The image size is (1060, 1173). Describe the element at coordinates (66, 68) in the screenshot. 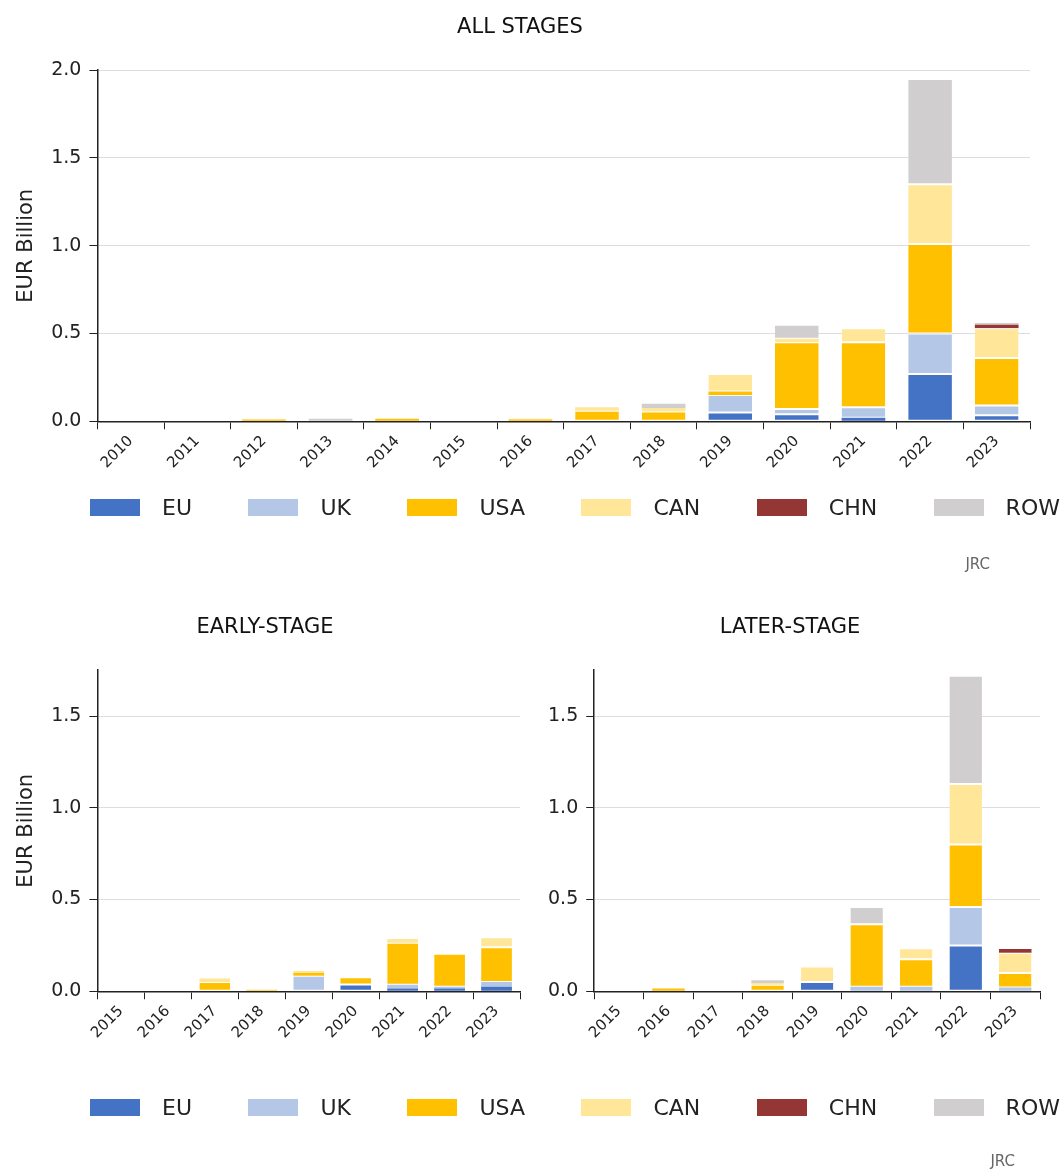

I see `y-tick-label: 2.0` at that location.